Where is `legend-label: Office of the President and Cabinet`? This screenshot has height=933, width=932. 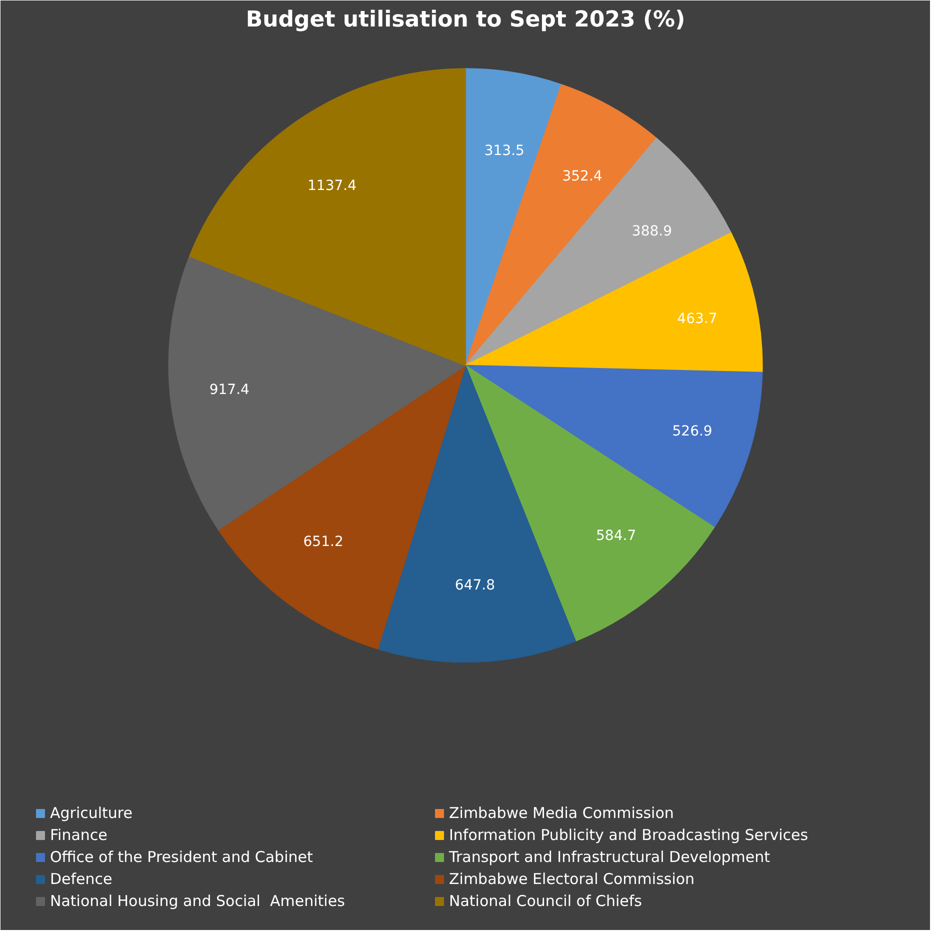 legend-label: Office of the President and Cabinet is located at coordinates (182, 857).